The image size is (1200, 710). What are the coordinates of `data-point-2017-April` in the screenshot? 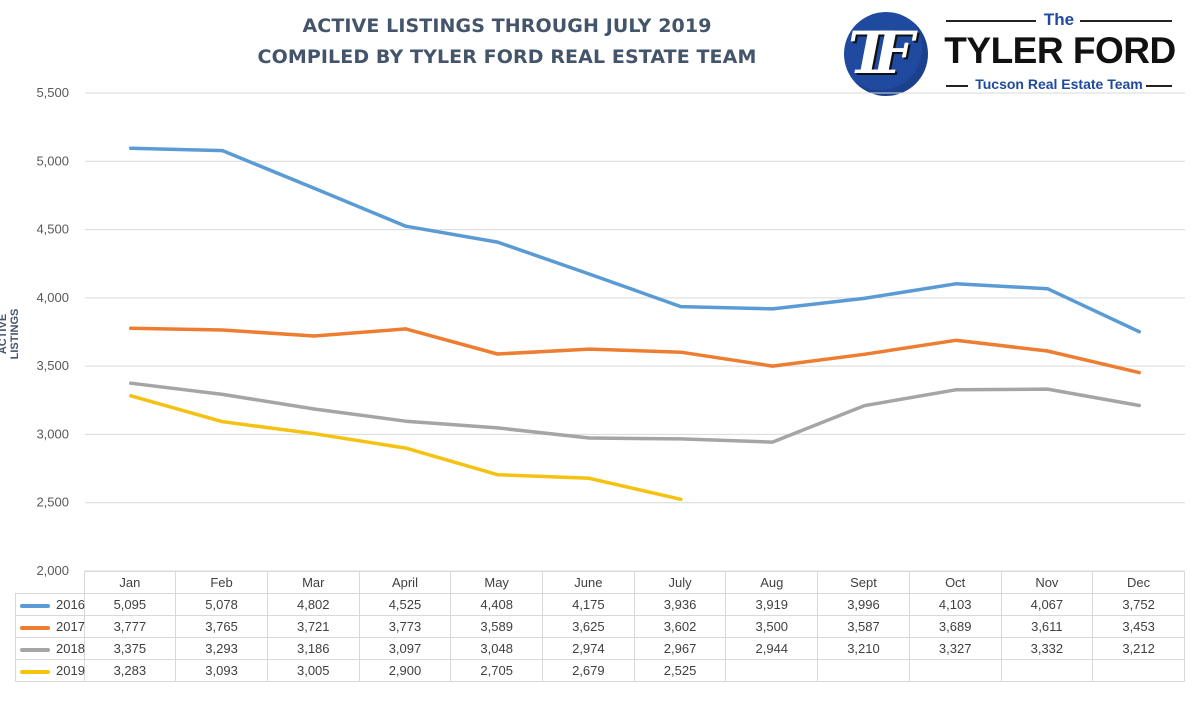 It's located at (406, 329).